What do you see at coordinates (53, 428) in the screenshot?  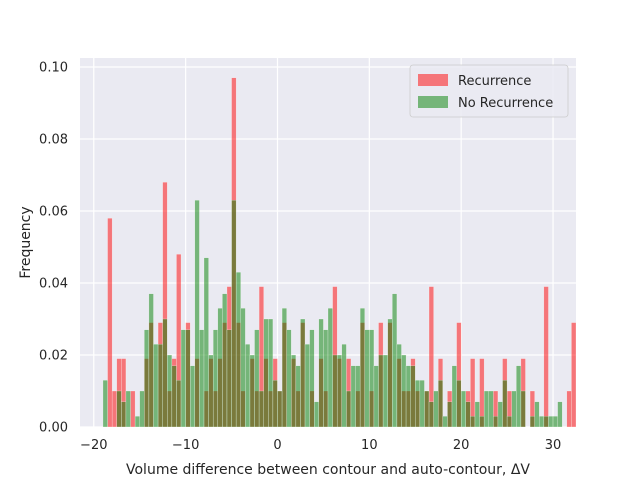 I see `y-tick-label: 0.00` at bounding box center [53, 428].